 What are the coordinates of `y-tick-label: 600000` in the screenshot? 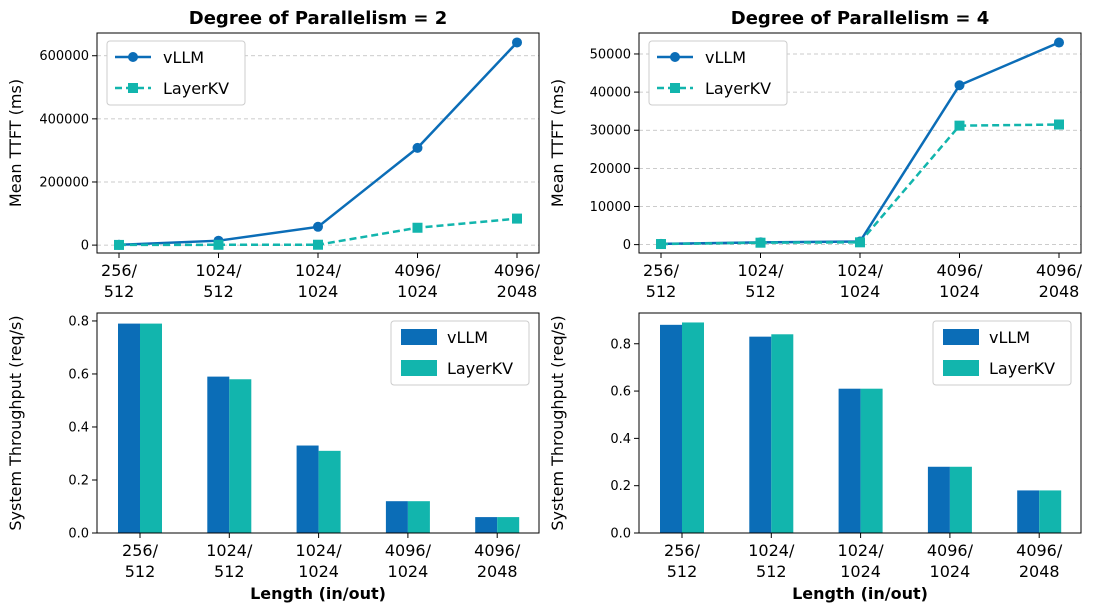 It's located at (64, 56).